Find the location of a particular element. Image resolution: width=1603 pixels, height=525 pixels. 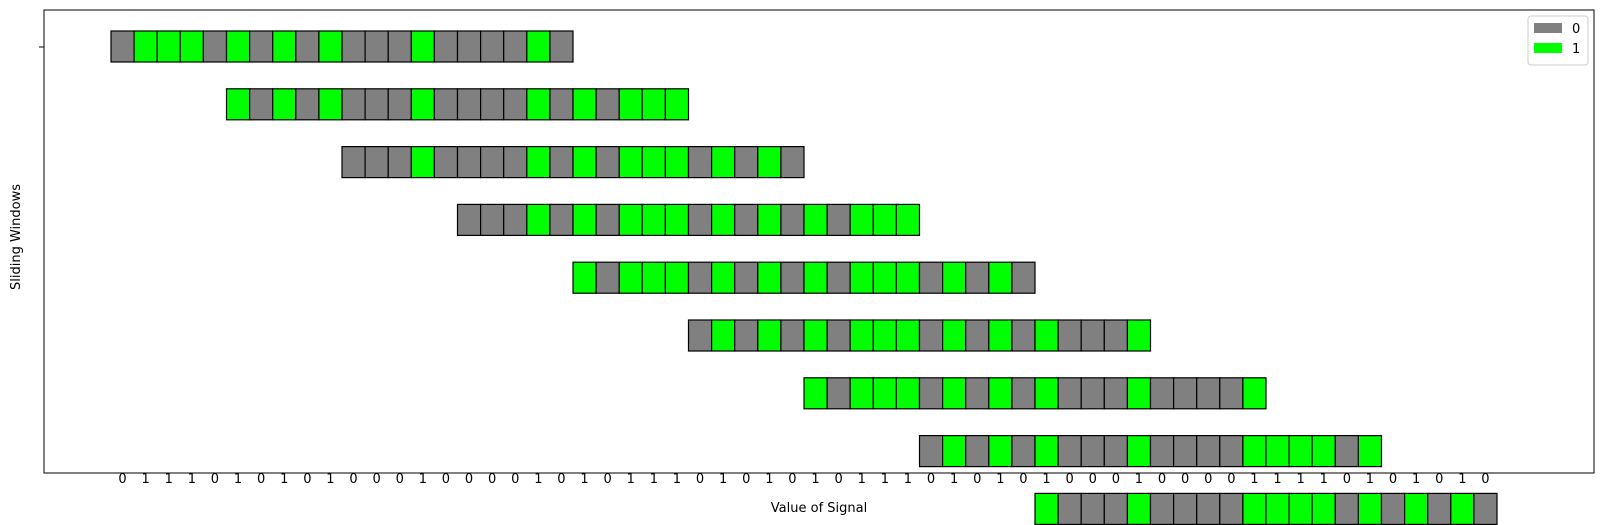

legend-label-1: 1 is located at coordinates (1576, 49).